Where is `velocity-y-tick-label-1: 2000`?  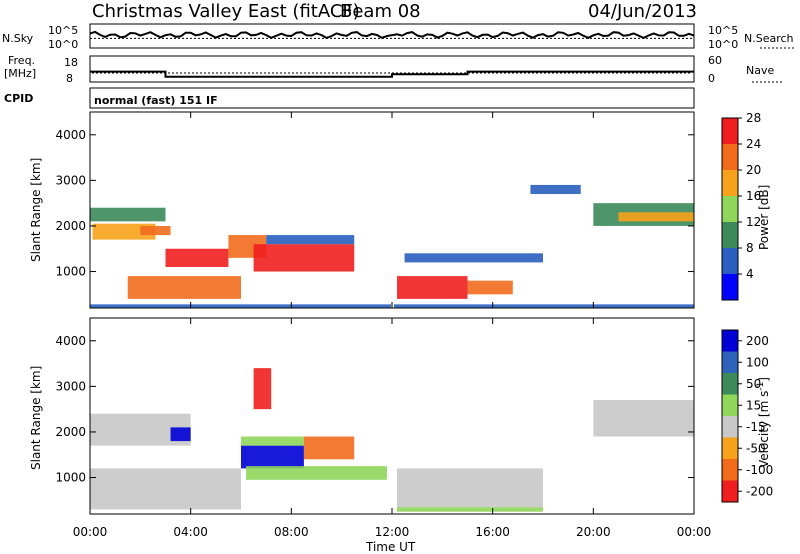 velocity-y-tick-label-1: 2000 is located at coordinates (70, 432).